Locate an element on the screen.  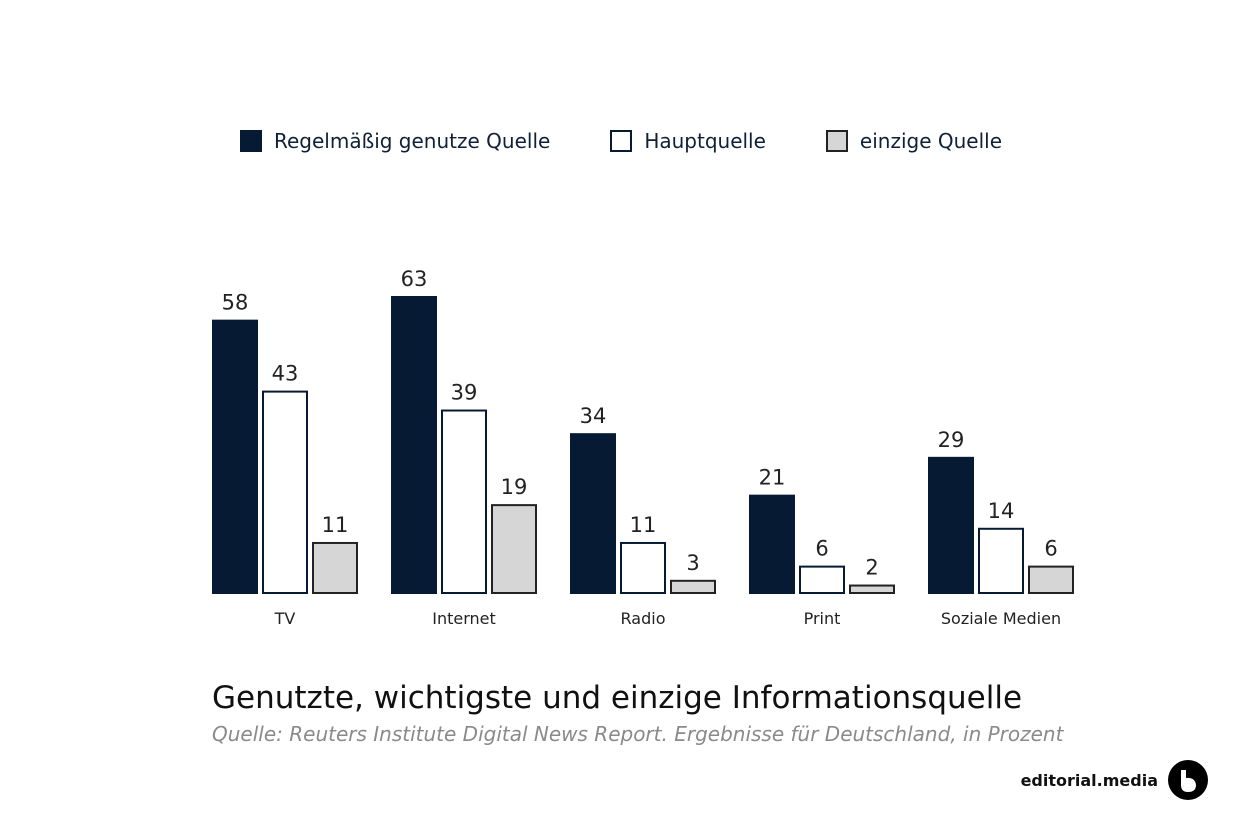
value-label-only-4: 6 is located at coordinates (1050, 549).